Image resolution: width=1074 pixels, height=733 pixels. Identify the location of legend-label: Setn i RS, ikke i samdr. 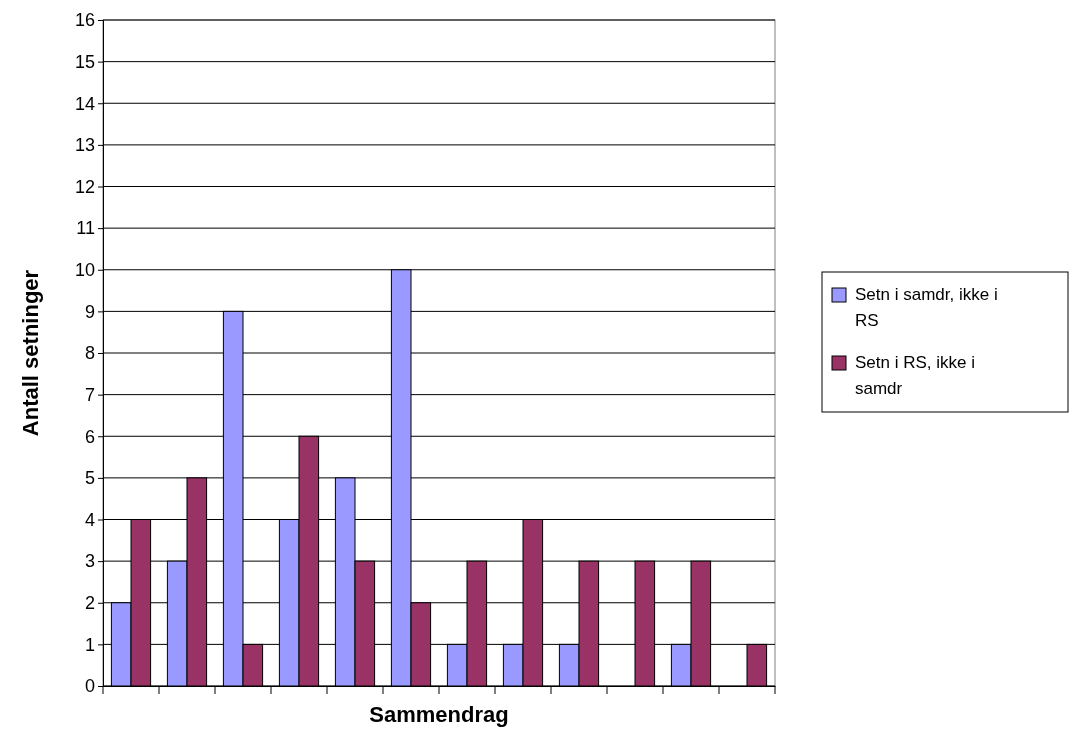
(915, 375).